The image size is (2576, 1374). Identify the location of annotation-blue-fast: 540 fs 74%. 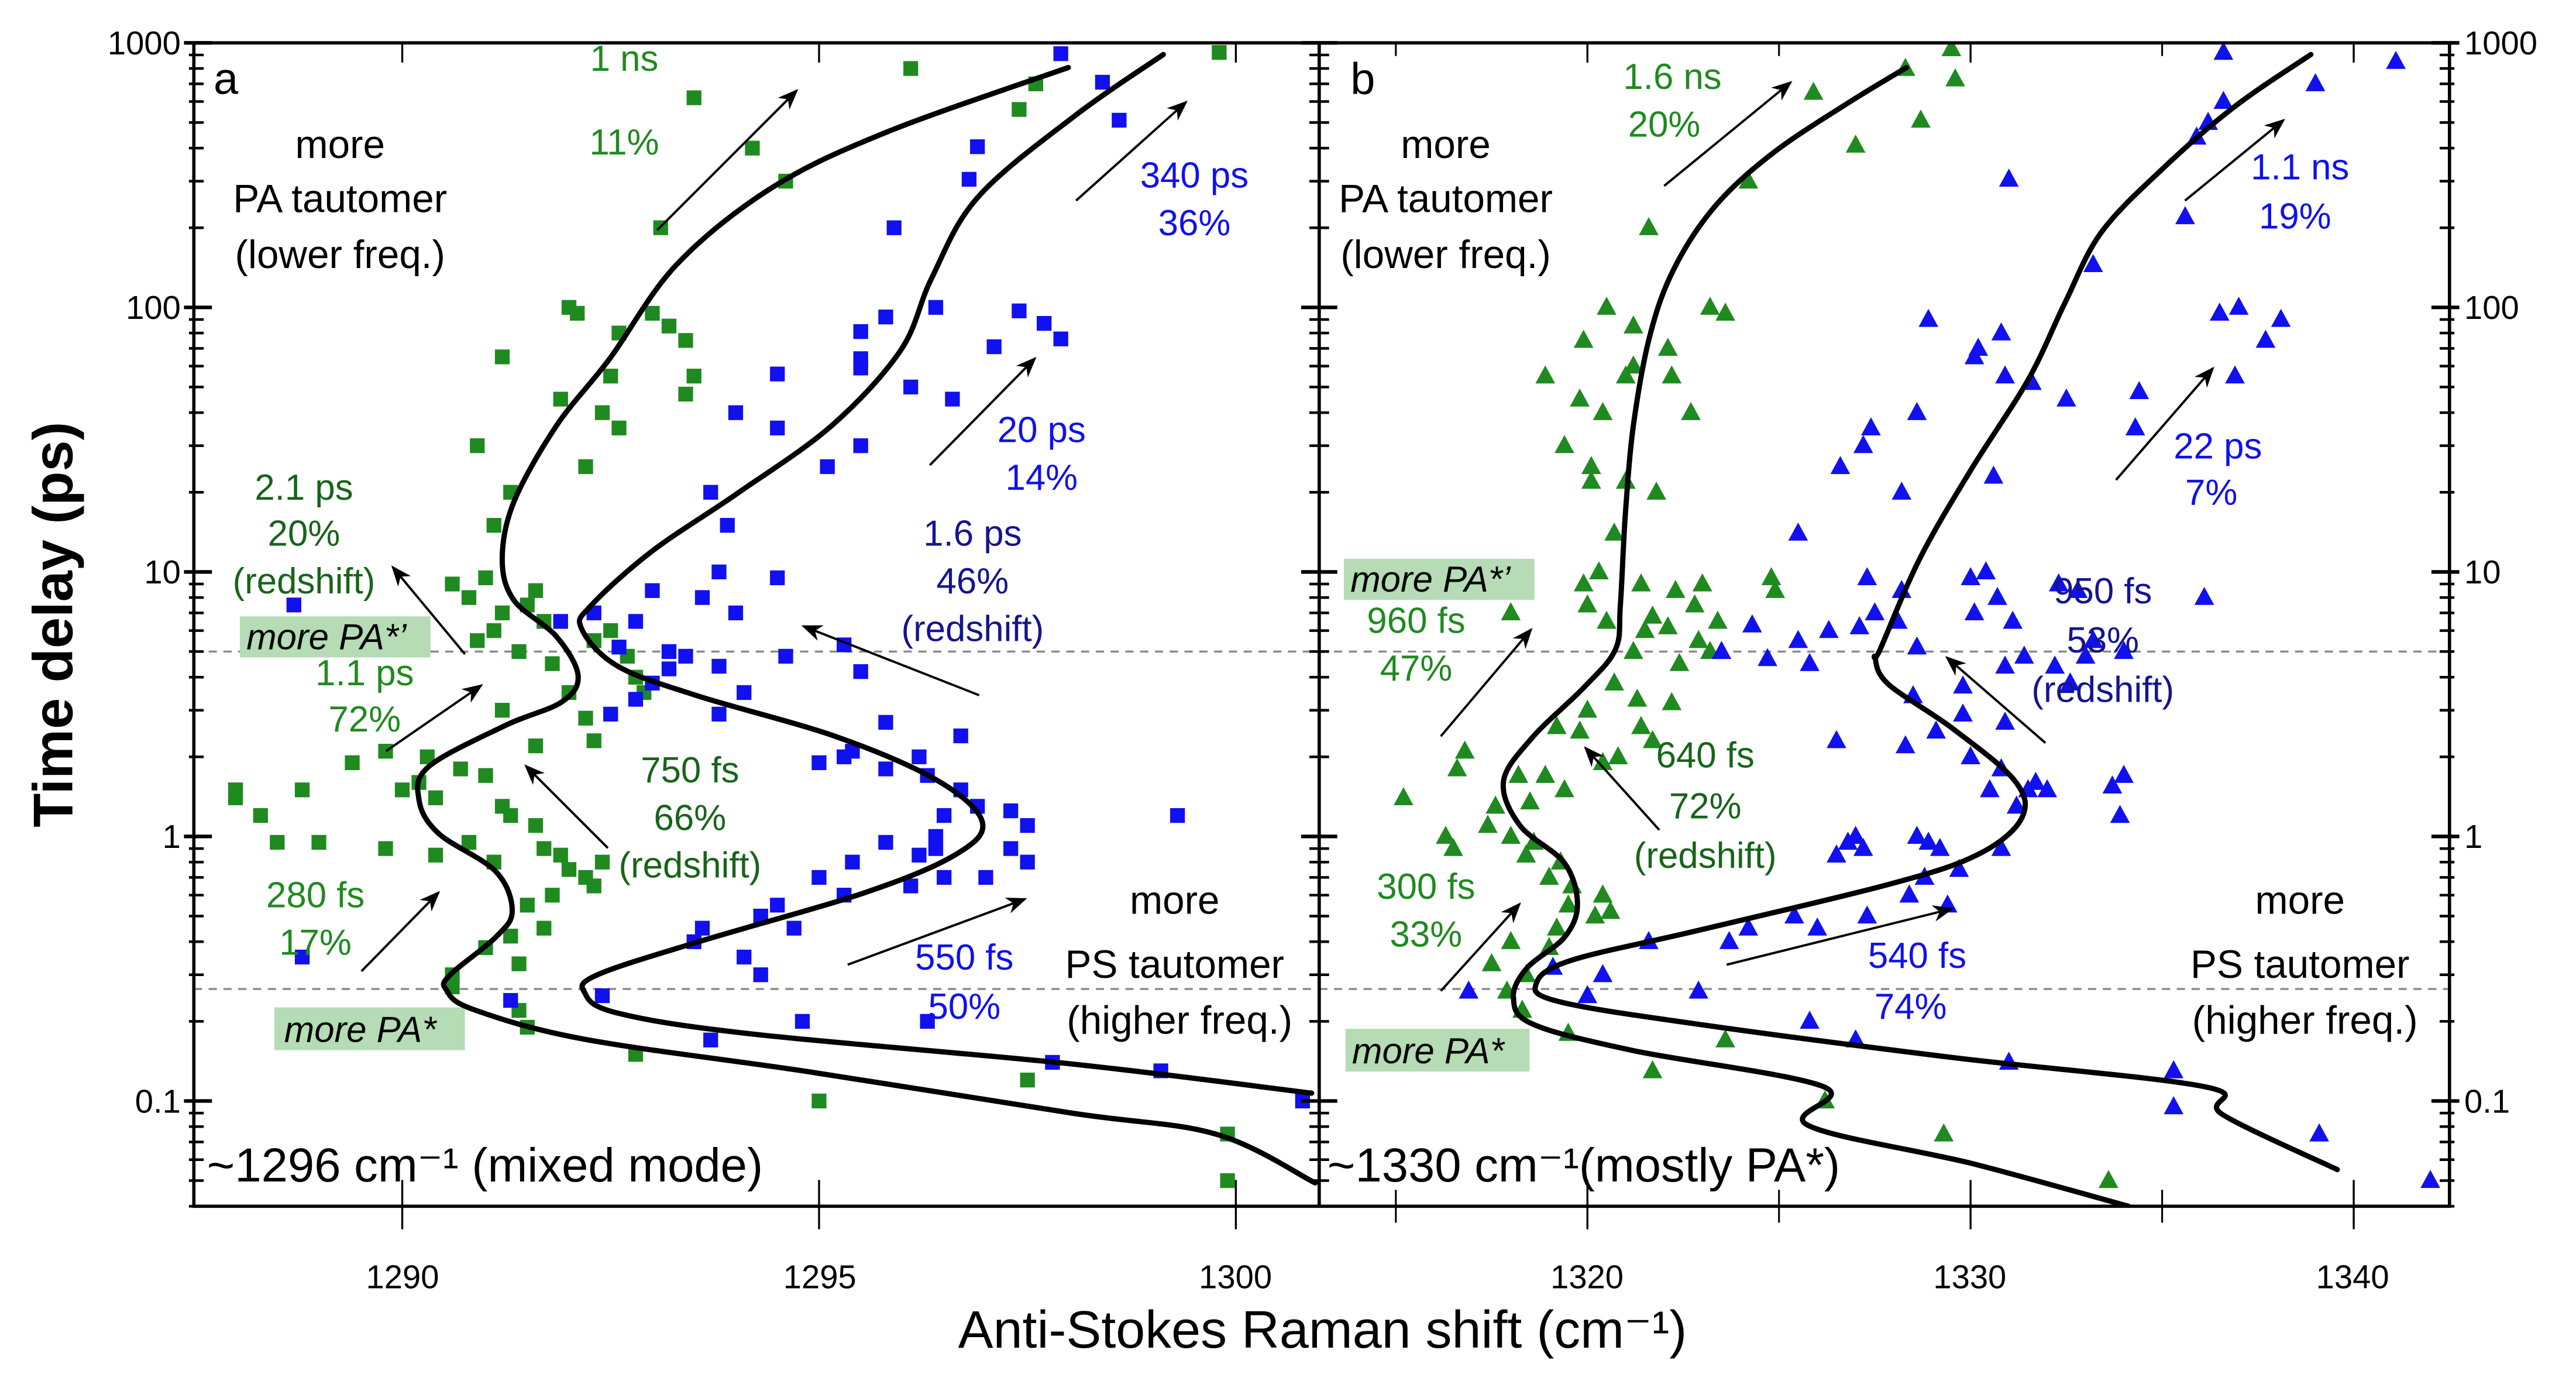
(1917, 981).